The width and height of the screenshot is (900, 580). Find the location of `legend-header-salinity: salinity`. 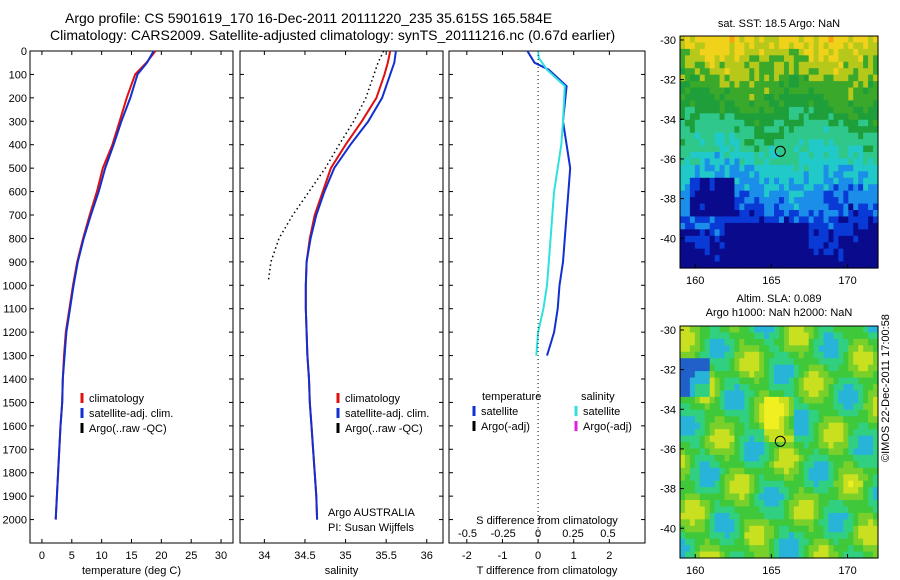

legend-header-salinity: salinity is located at coordinates (598, 397).